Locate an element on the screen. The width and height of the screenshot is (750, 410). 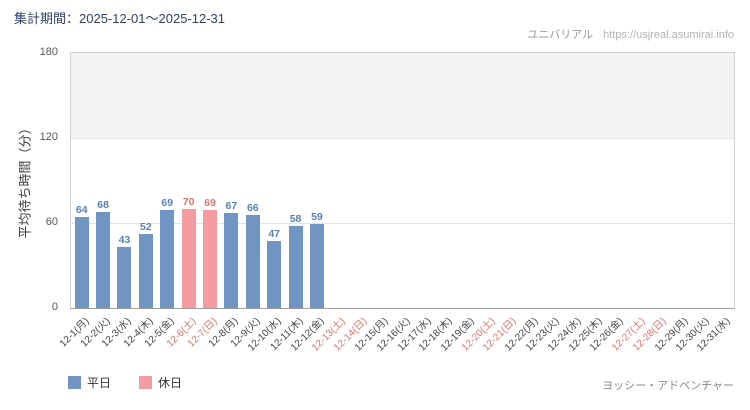
legend-item-weekday: 平日 is located at coordinates (89, 382).